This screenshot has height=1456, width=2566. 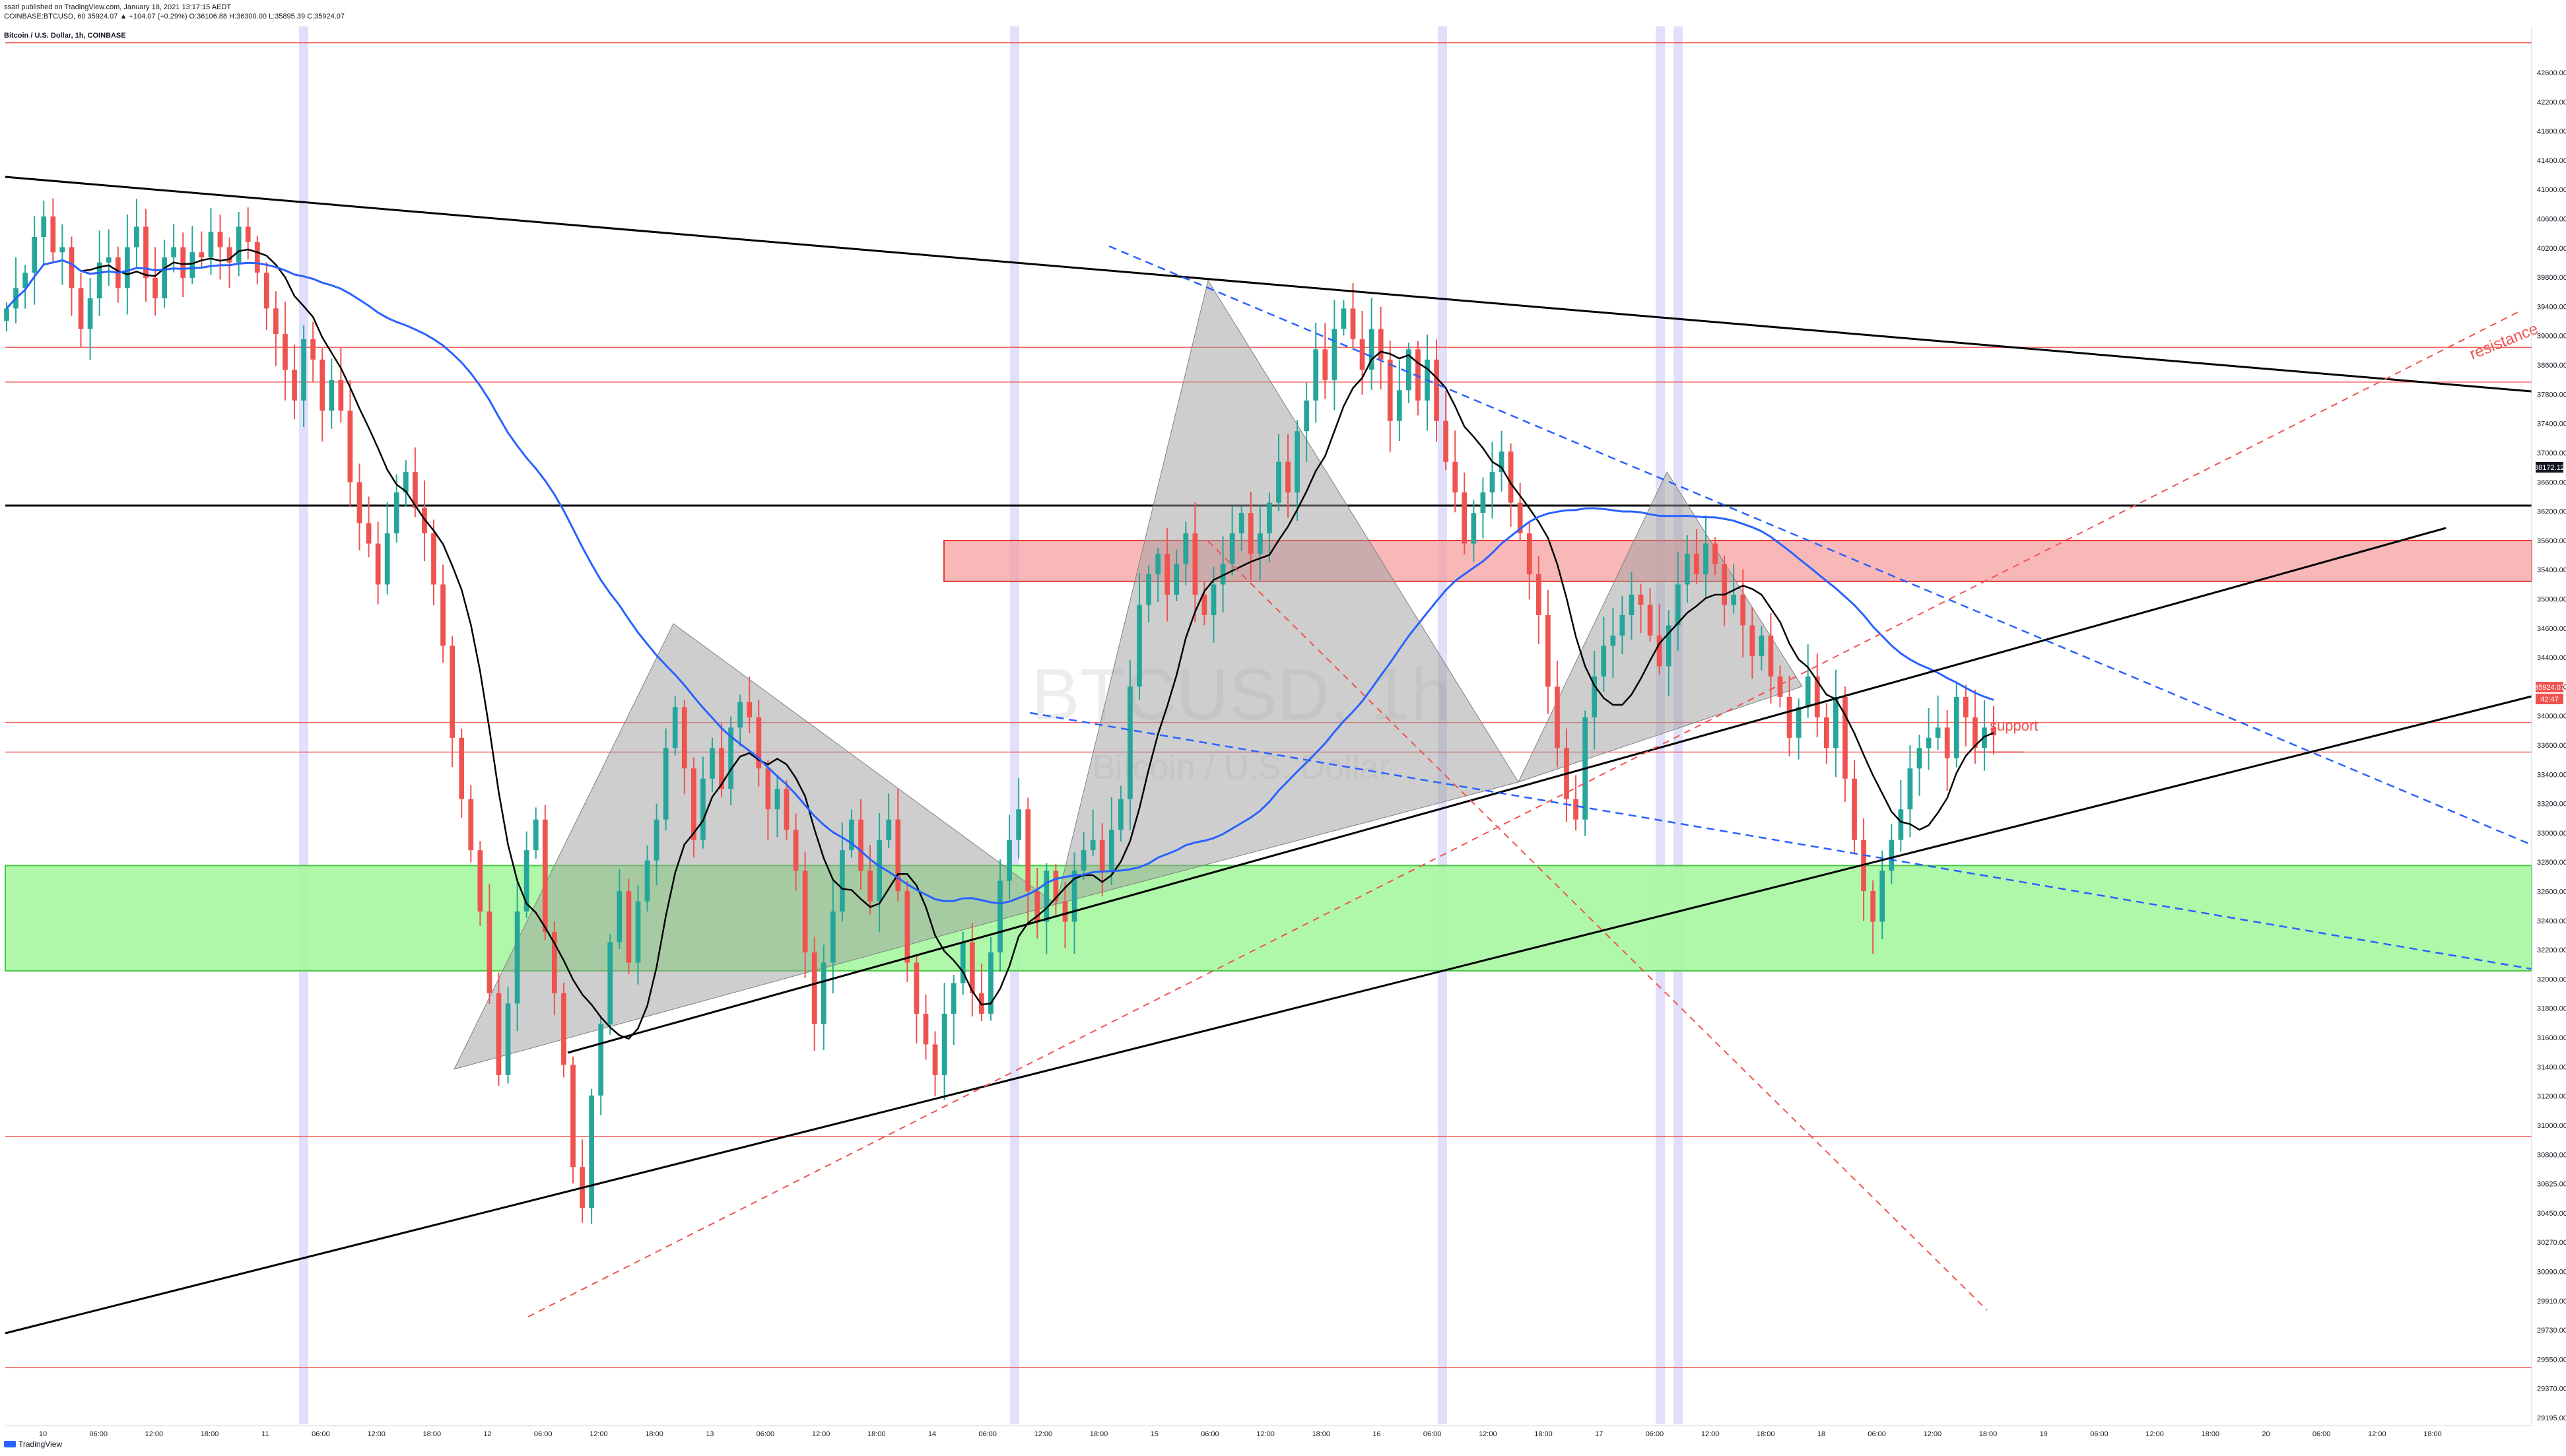 I want to click on y-tick-label: 29550.00, so click(x=2551, y=1360).